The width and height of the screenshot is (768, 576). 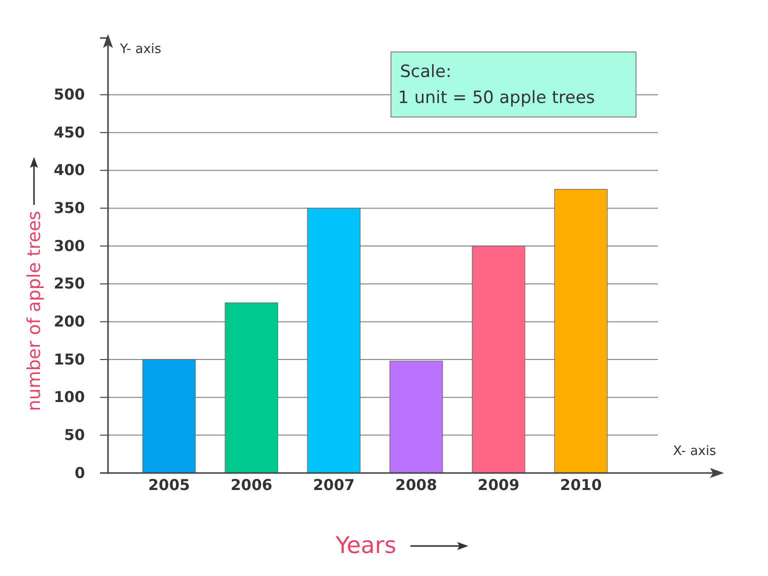 I want to click on y-tick-label: 300, so click(x=69, y=245).